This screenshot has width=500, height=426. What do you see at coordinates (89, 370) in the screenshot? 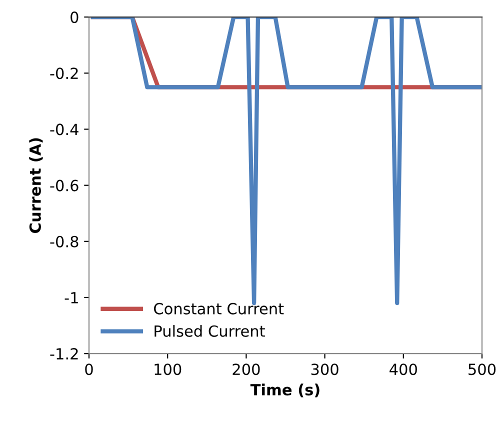
I see `x-tick-label: 0` at bounding box center [89, 370].